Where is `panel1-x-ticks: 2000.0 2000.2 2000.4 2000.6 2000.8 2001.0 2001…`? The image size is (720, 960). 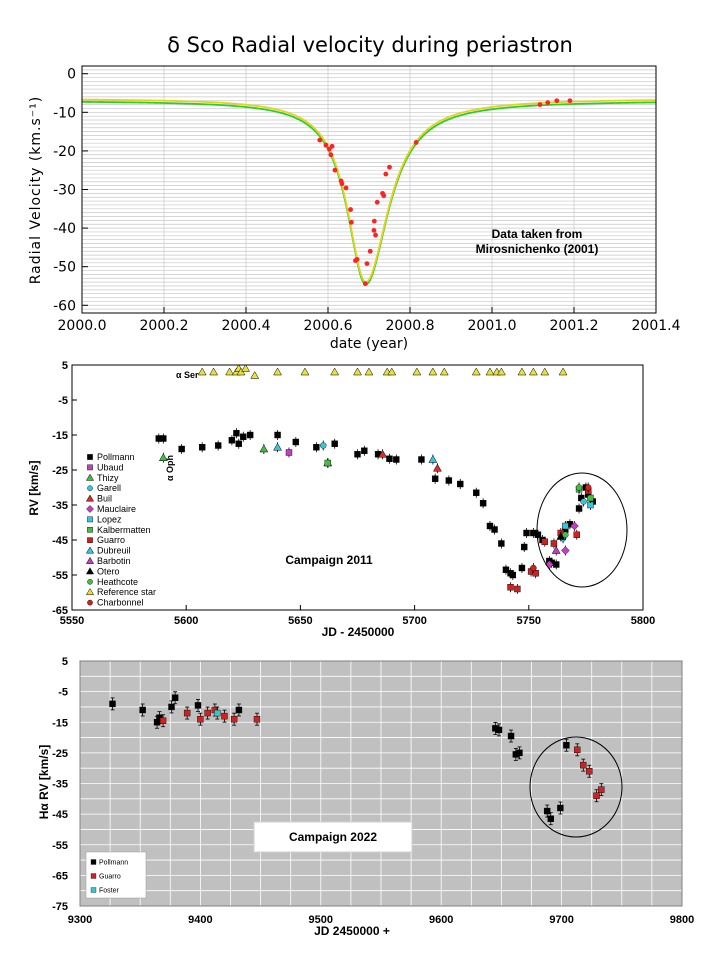 panel1-x-ticks: 2000.0 2000.2 2000.4 2000.6 2000.8 2001.0 2001… is located at coordinates (369, 320).